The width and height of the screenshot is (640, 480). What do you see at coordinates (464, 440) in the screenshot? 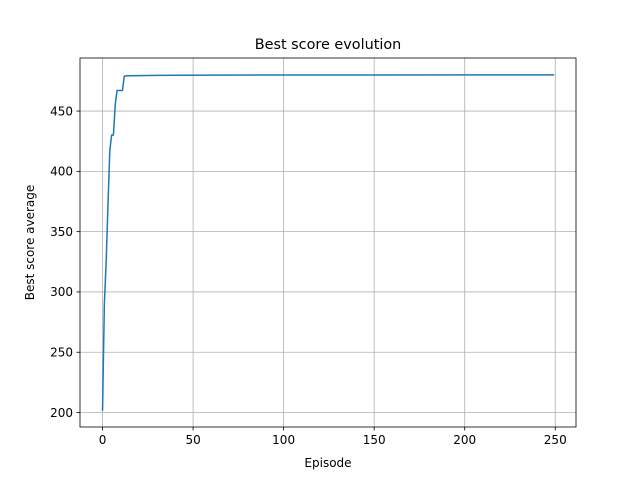
I see `x-tick-label: 200` at bounding box center [464, 440].